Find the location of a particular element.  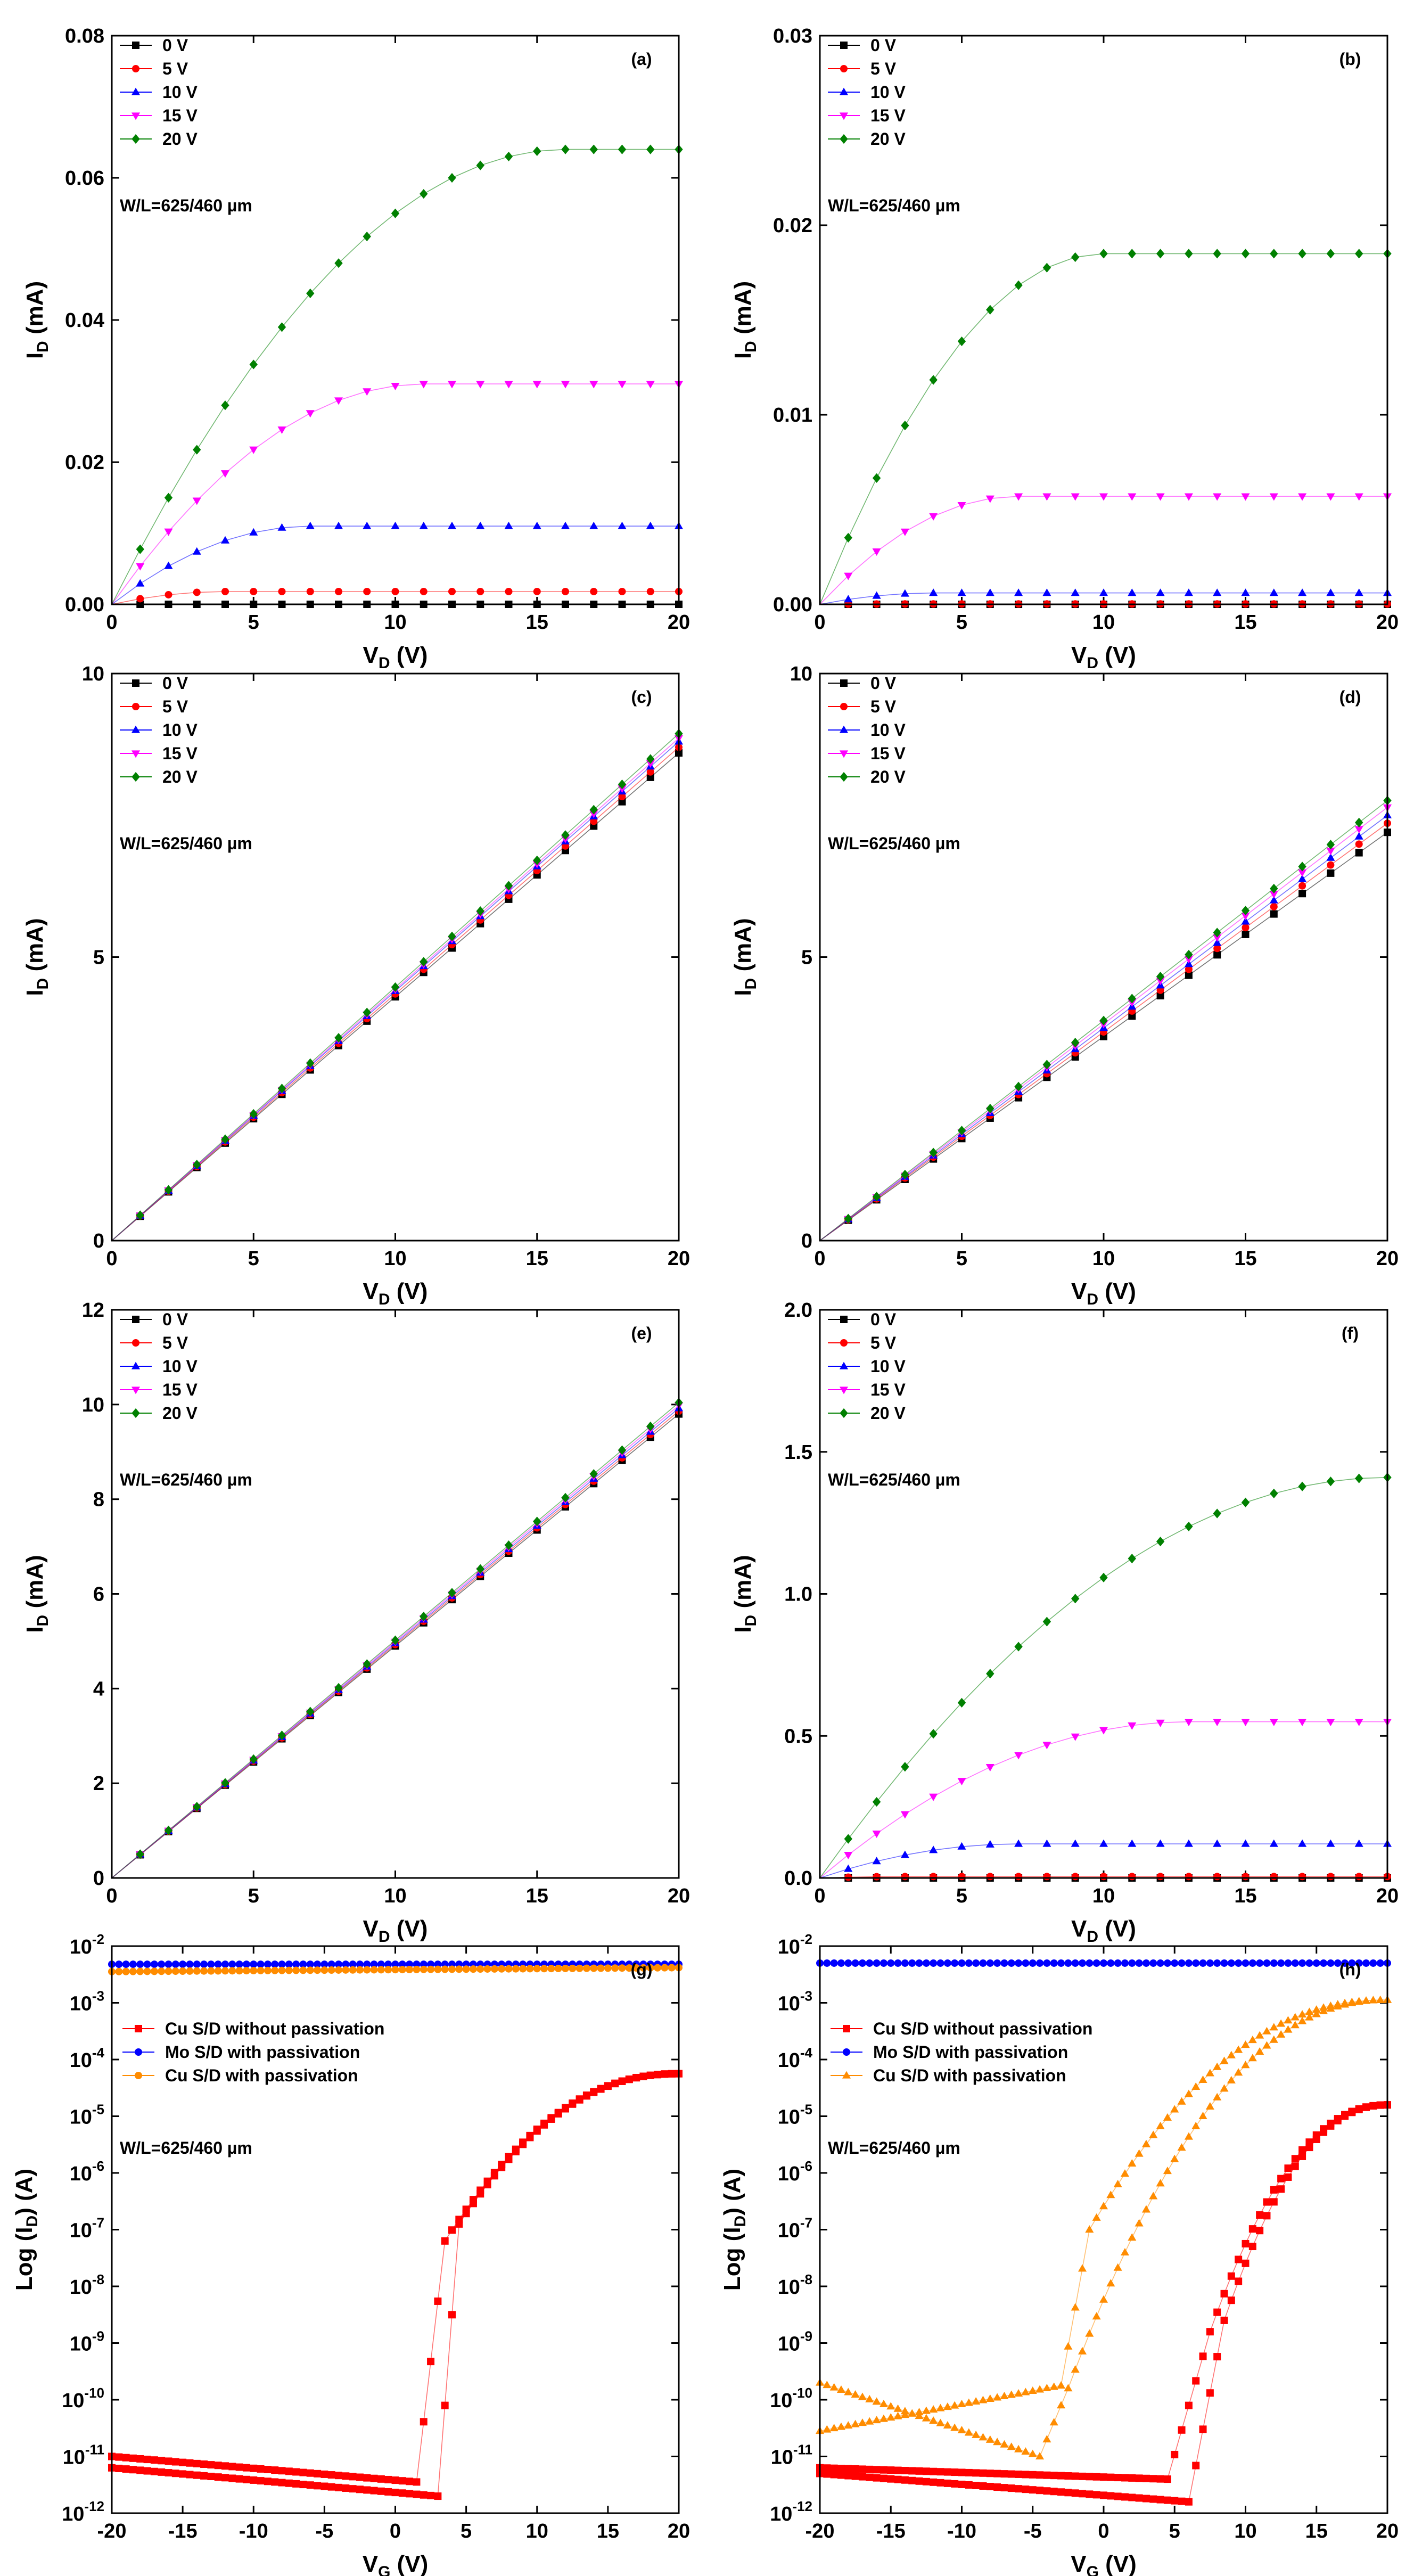

y-tick-label: 5 is located at coordinates (806, 958).